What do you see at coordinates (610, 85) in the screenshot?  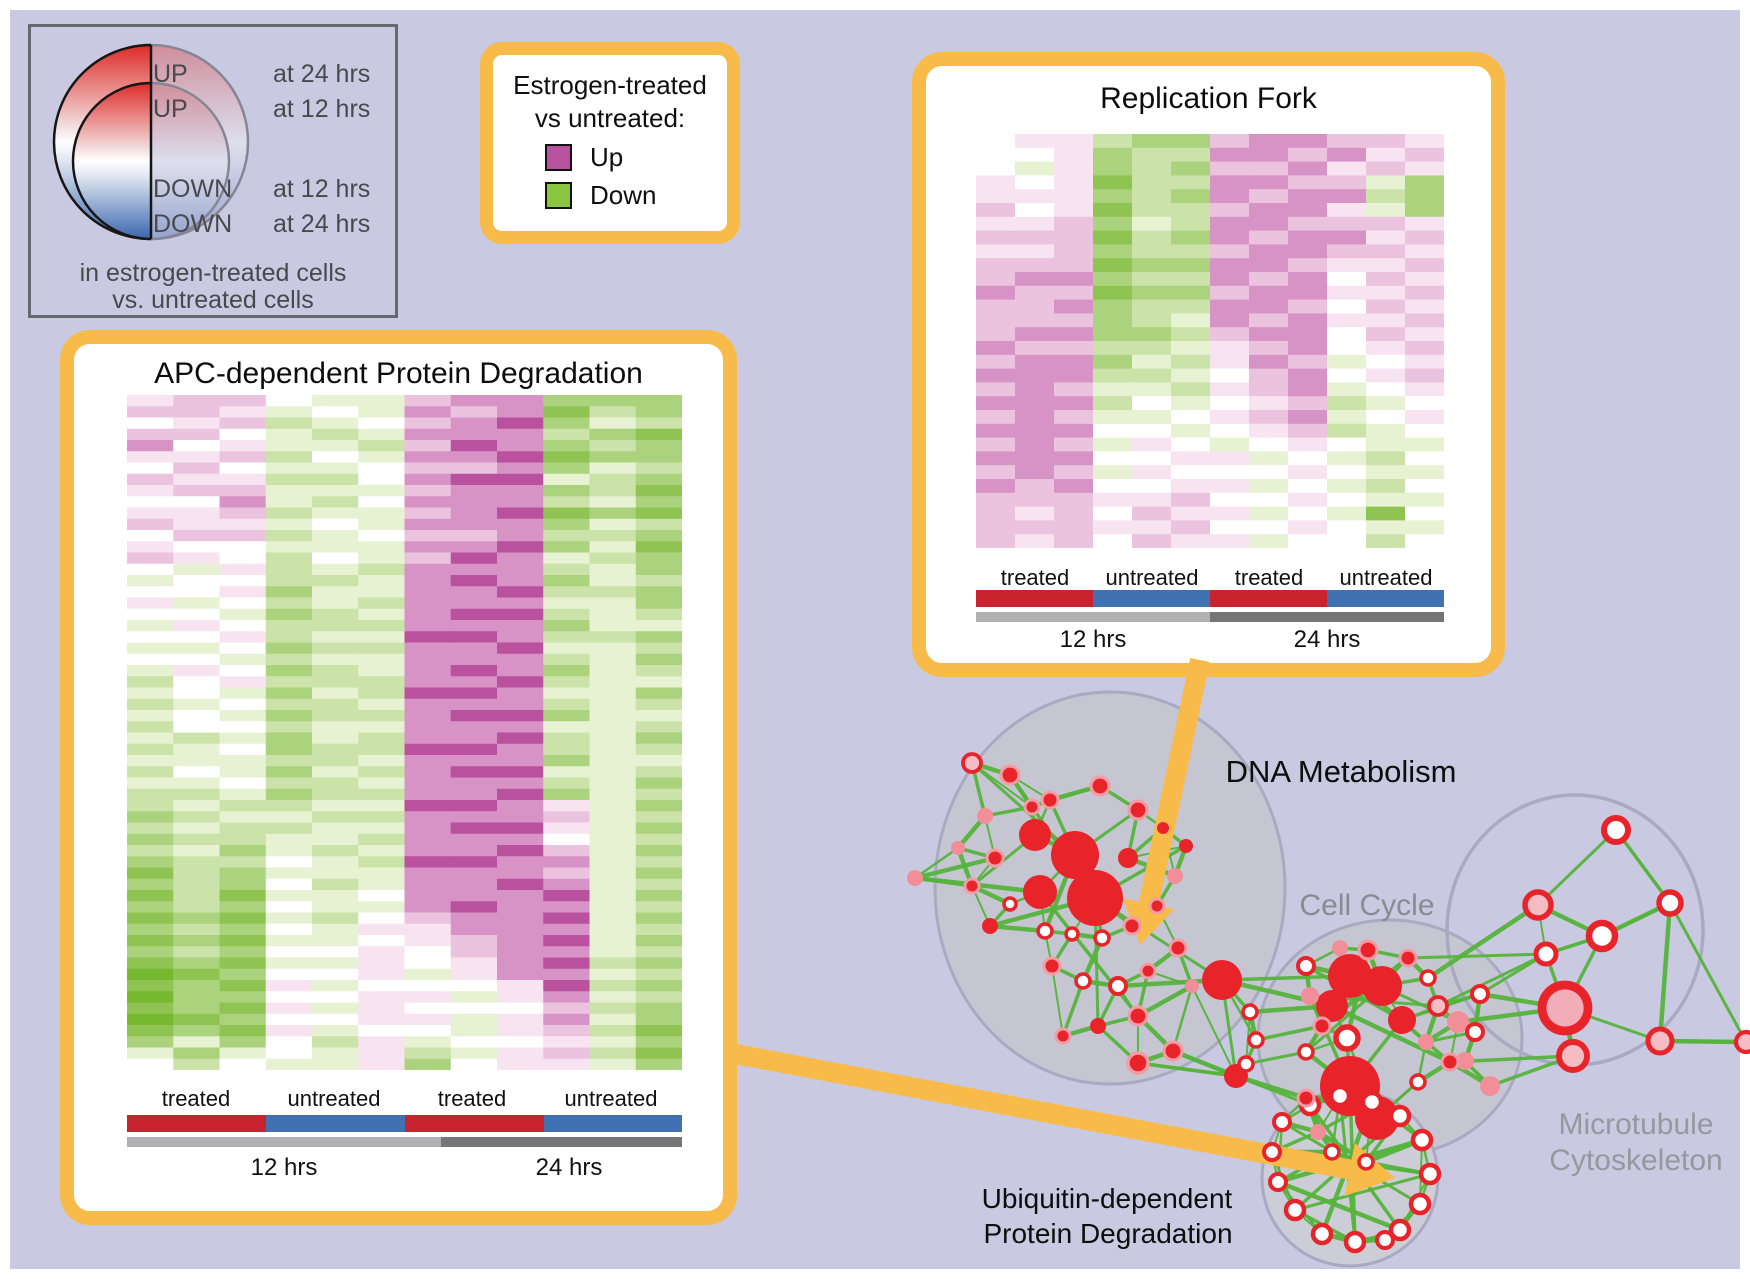 I see `estrogen-legend-title-line1: Estrogen-treated` at bounding box center [610, 85].